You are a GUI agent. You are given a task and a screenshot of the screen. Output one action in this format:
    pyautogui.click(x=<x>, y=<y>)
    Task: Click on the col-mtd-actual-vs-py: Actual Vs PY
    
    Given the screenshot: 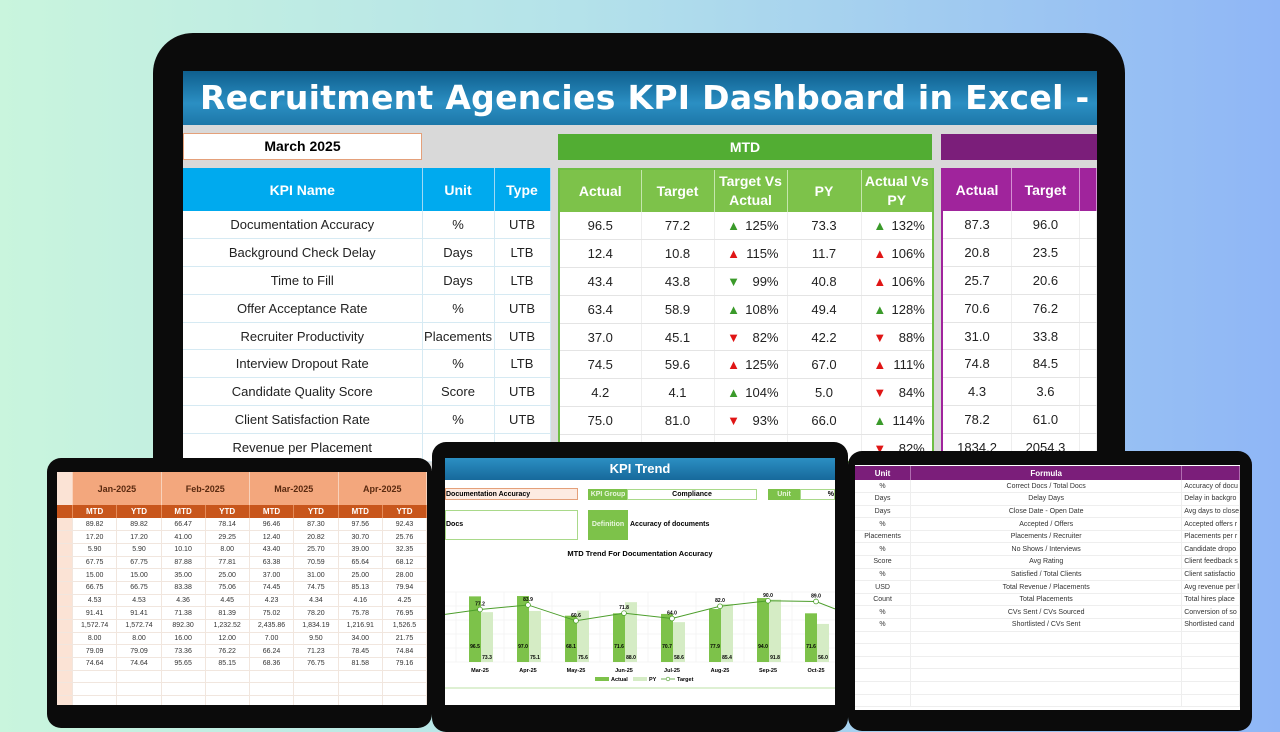 What is the action you would take?
    pyautogui.click(x=897, y=190)
    